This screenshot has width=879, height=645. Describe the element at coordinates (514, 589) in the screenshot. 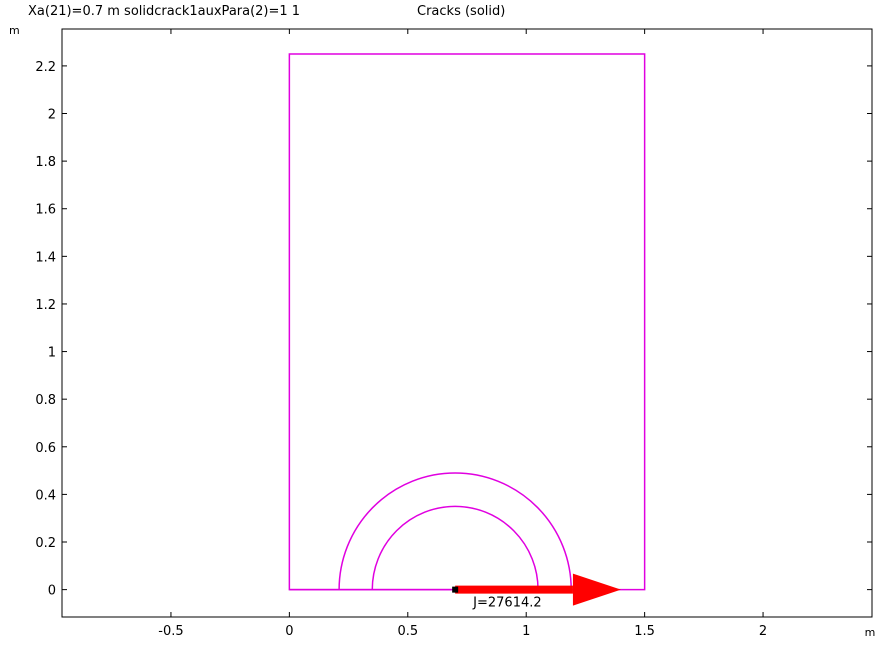

I see `j-arrow-shaft` at that location.